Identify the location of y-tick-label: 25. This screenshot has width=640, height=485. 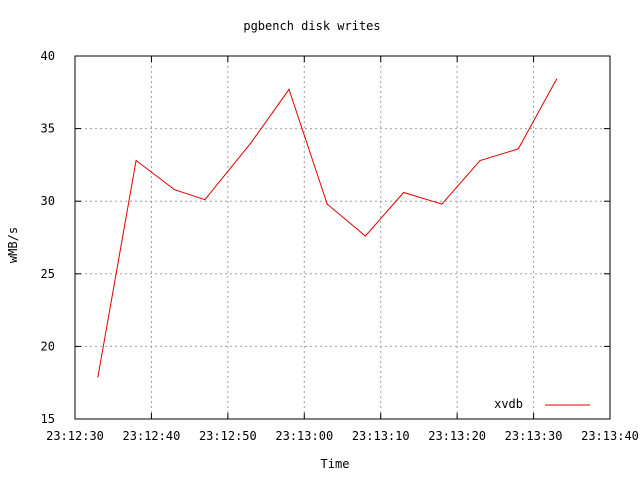
(48, 274).